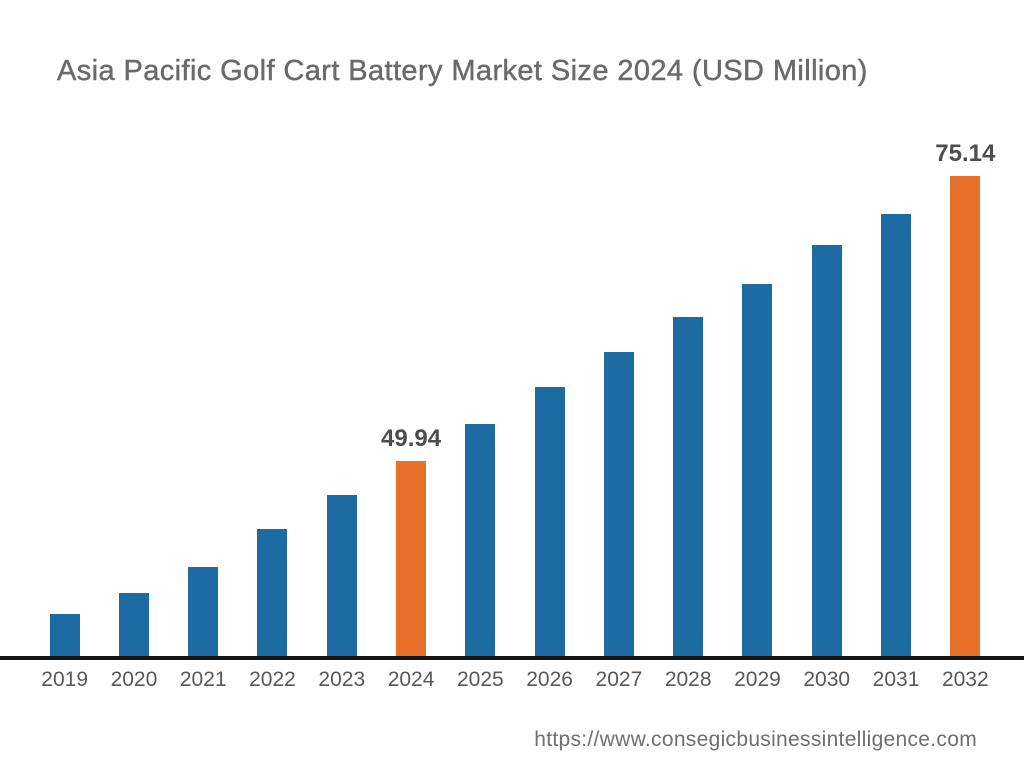 The height and width of the screenshot is (768, 1024). Describe the element at coordinates (411, 558) in the screenshot. I see `bar-2024` at that location.